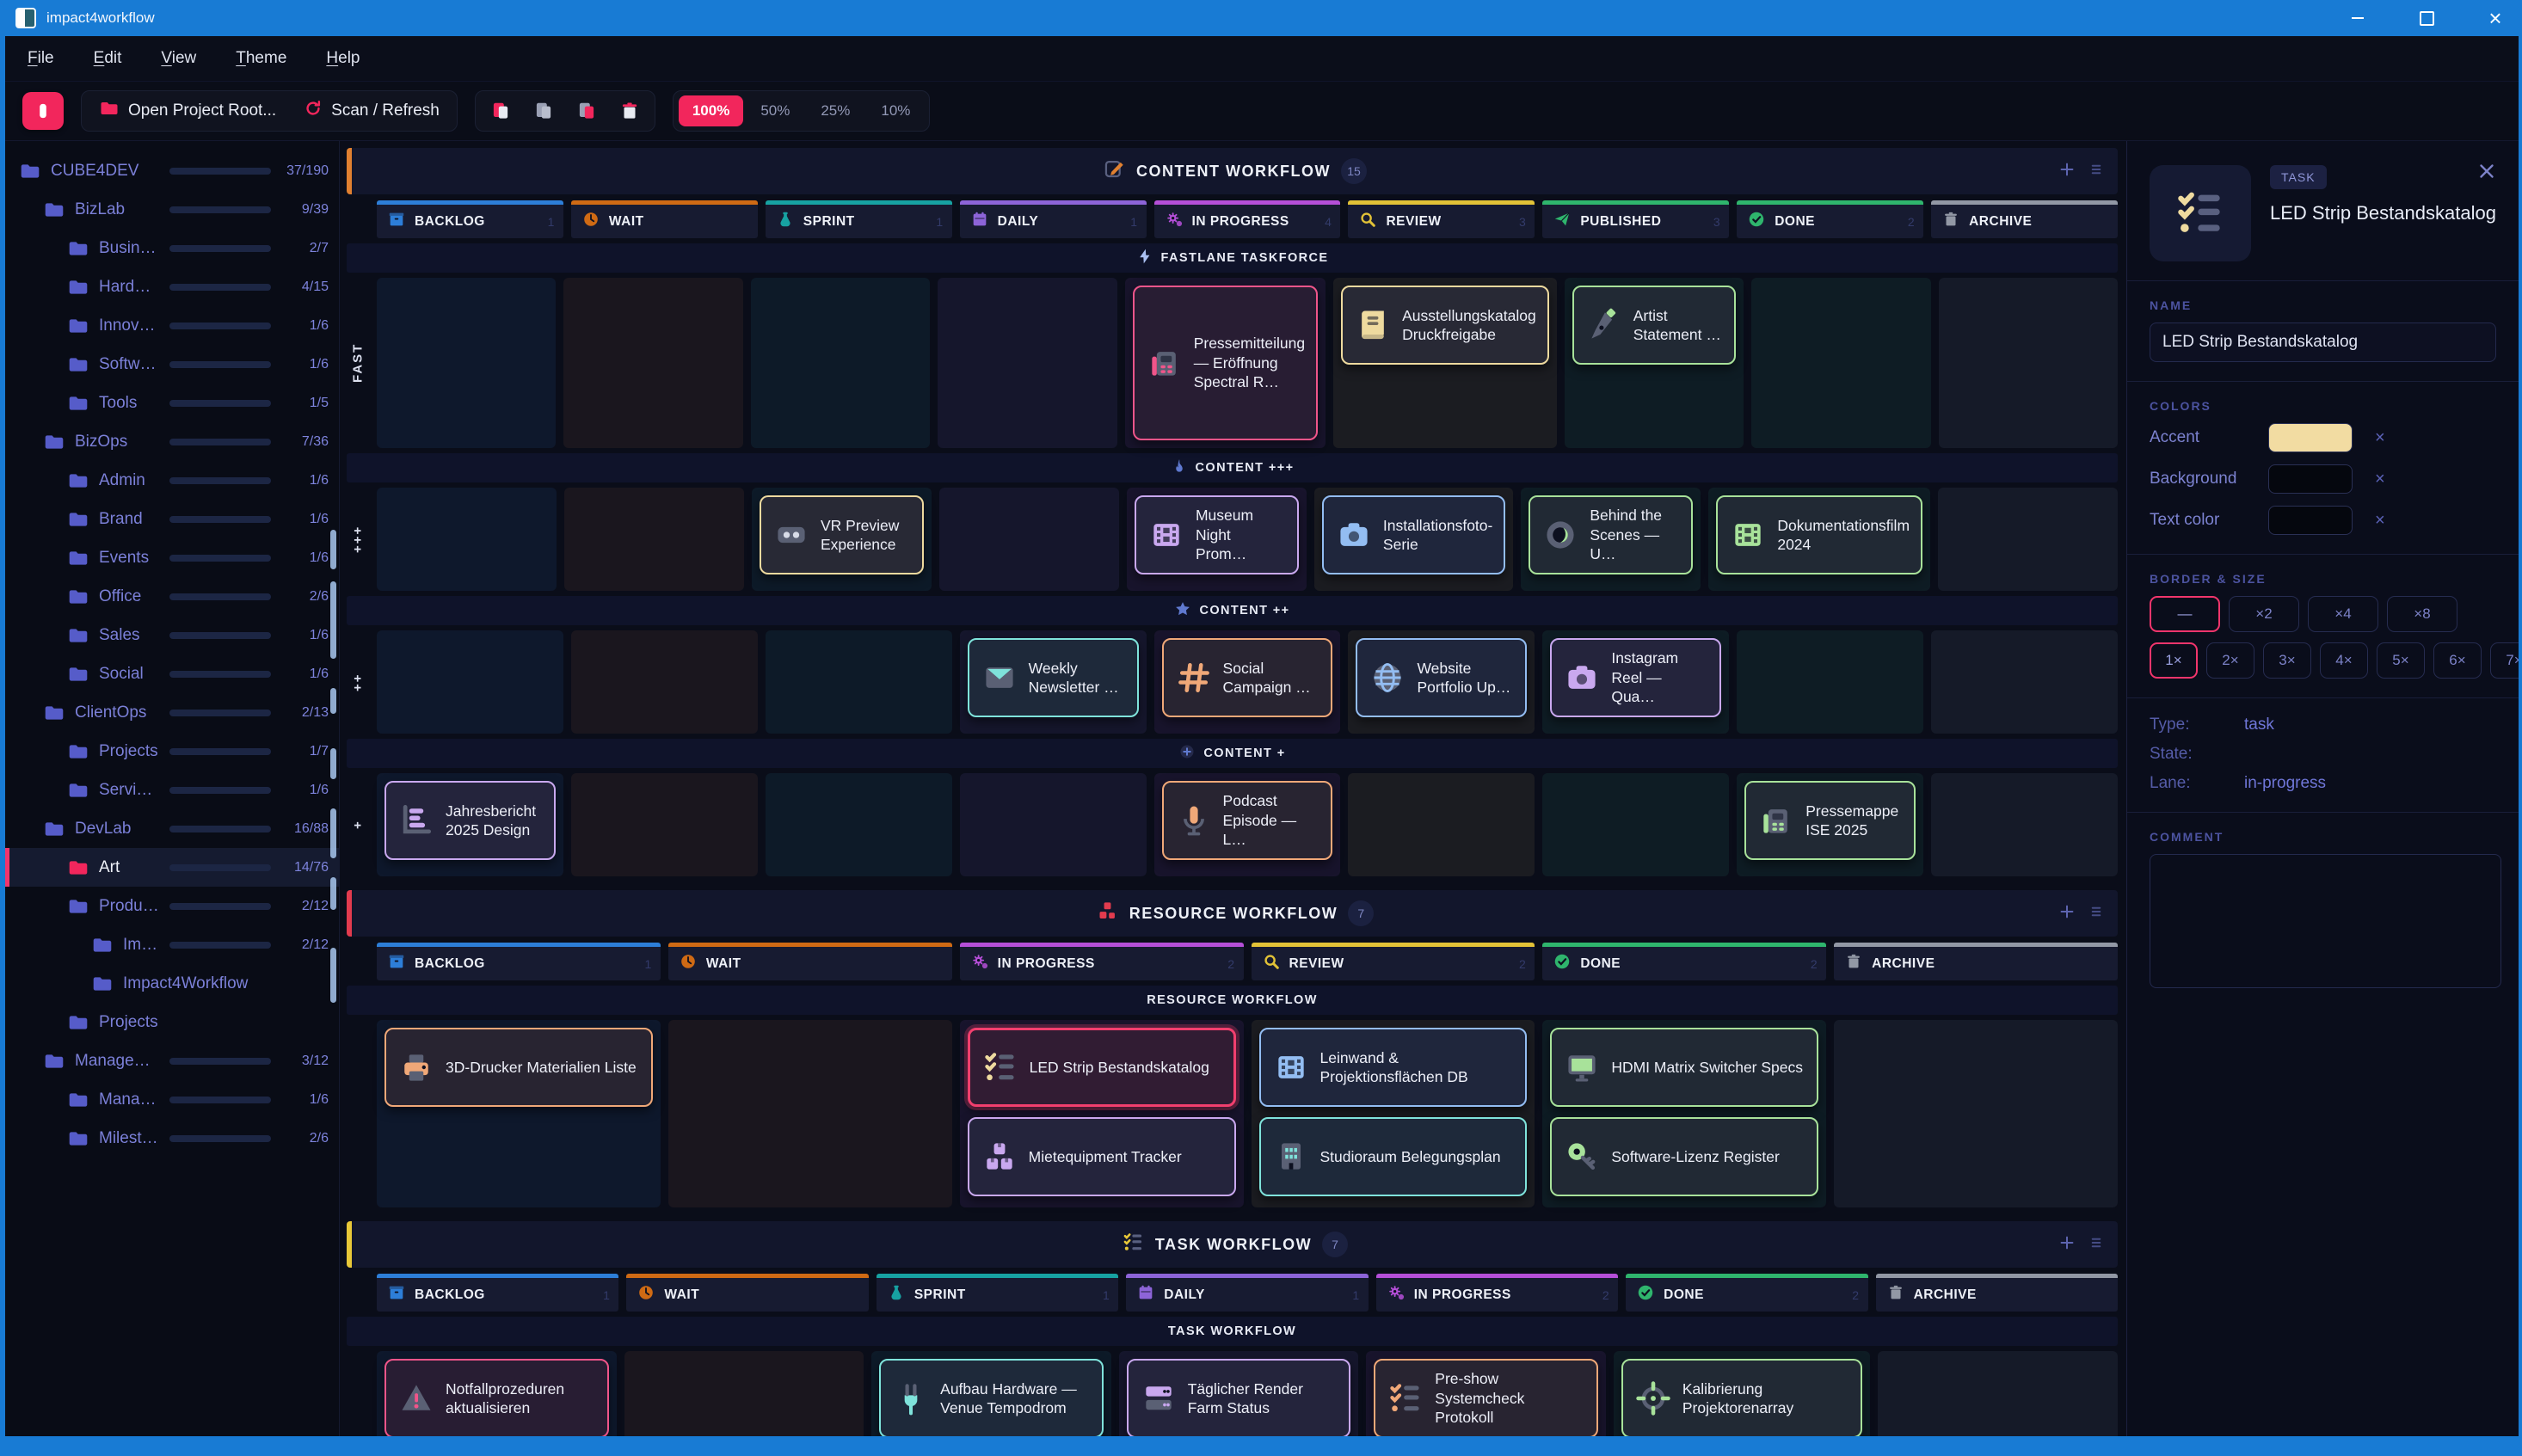 This screenshot has width=2522, height=1456. What do you see at coordinates (262, 58) in the screenshot?
I see `menu-item-theme: Theme` at bounding box center [262, 58].